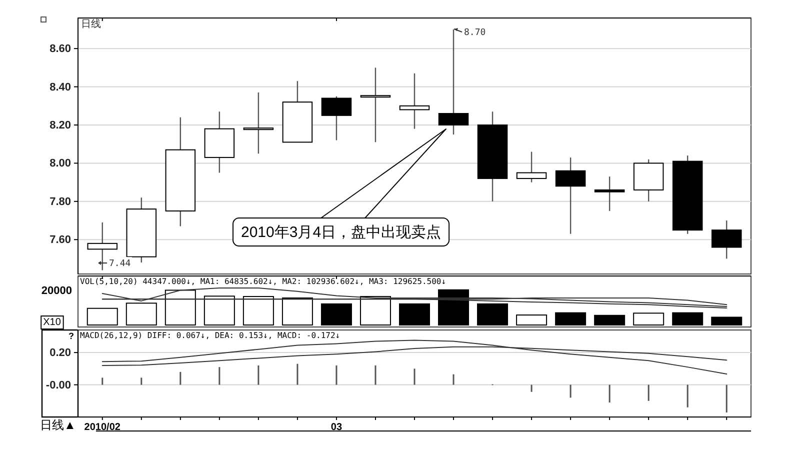 This screenshot has height=450, width=786. Describe the element at coordinates (263, 281) in the screenshot. I see `text: VOL(5,10,20) 44347.000↓, MA1: 64835.602↓, MA2: 102936.602↓, MA3: 129625.500↓` at that location.